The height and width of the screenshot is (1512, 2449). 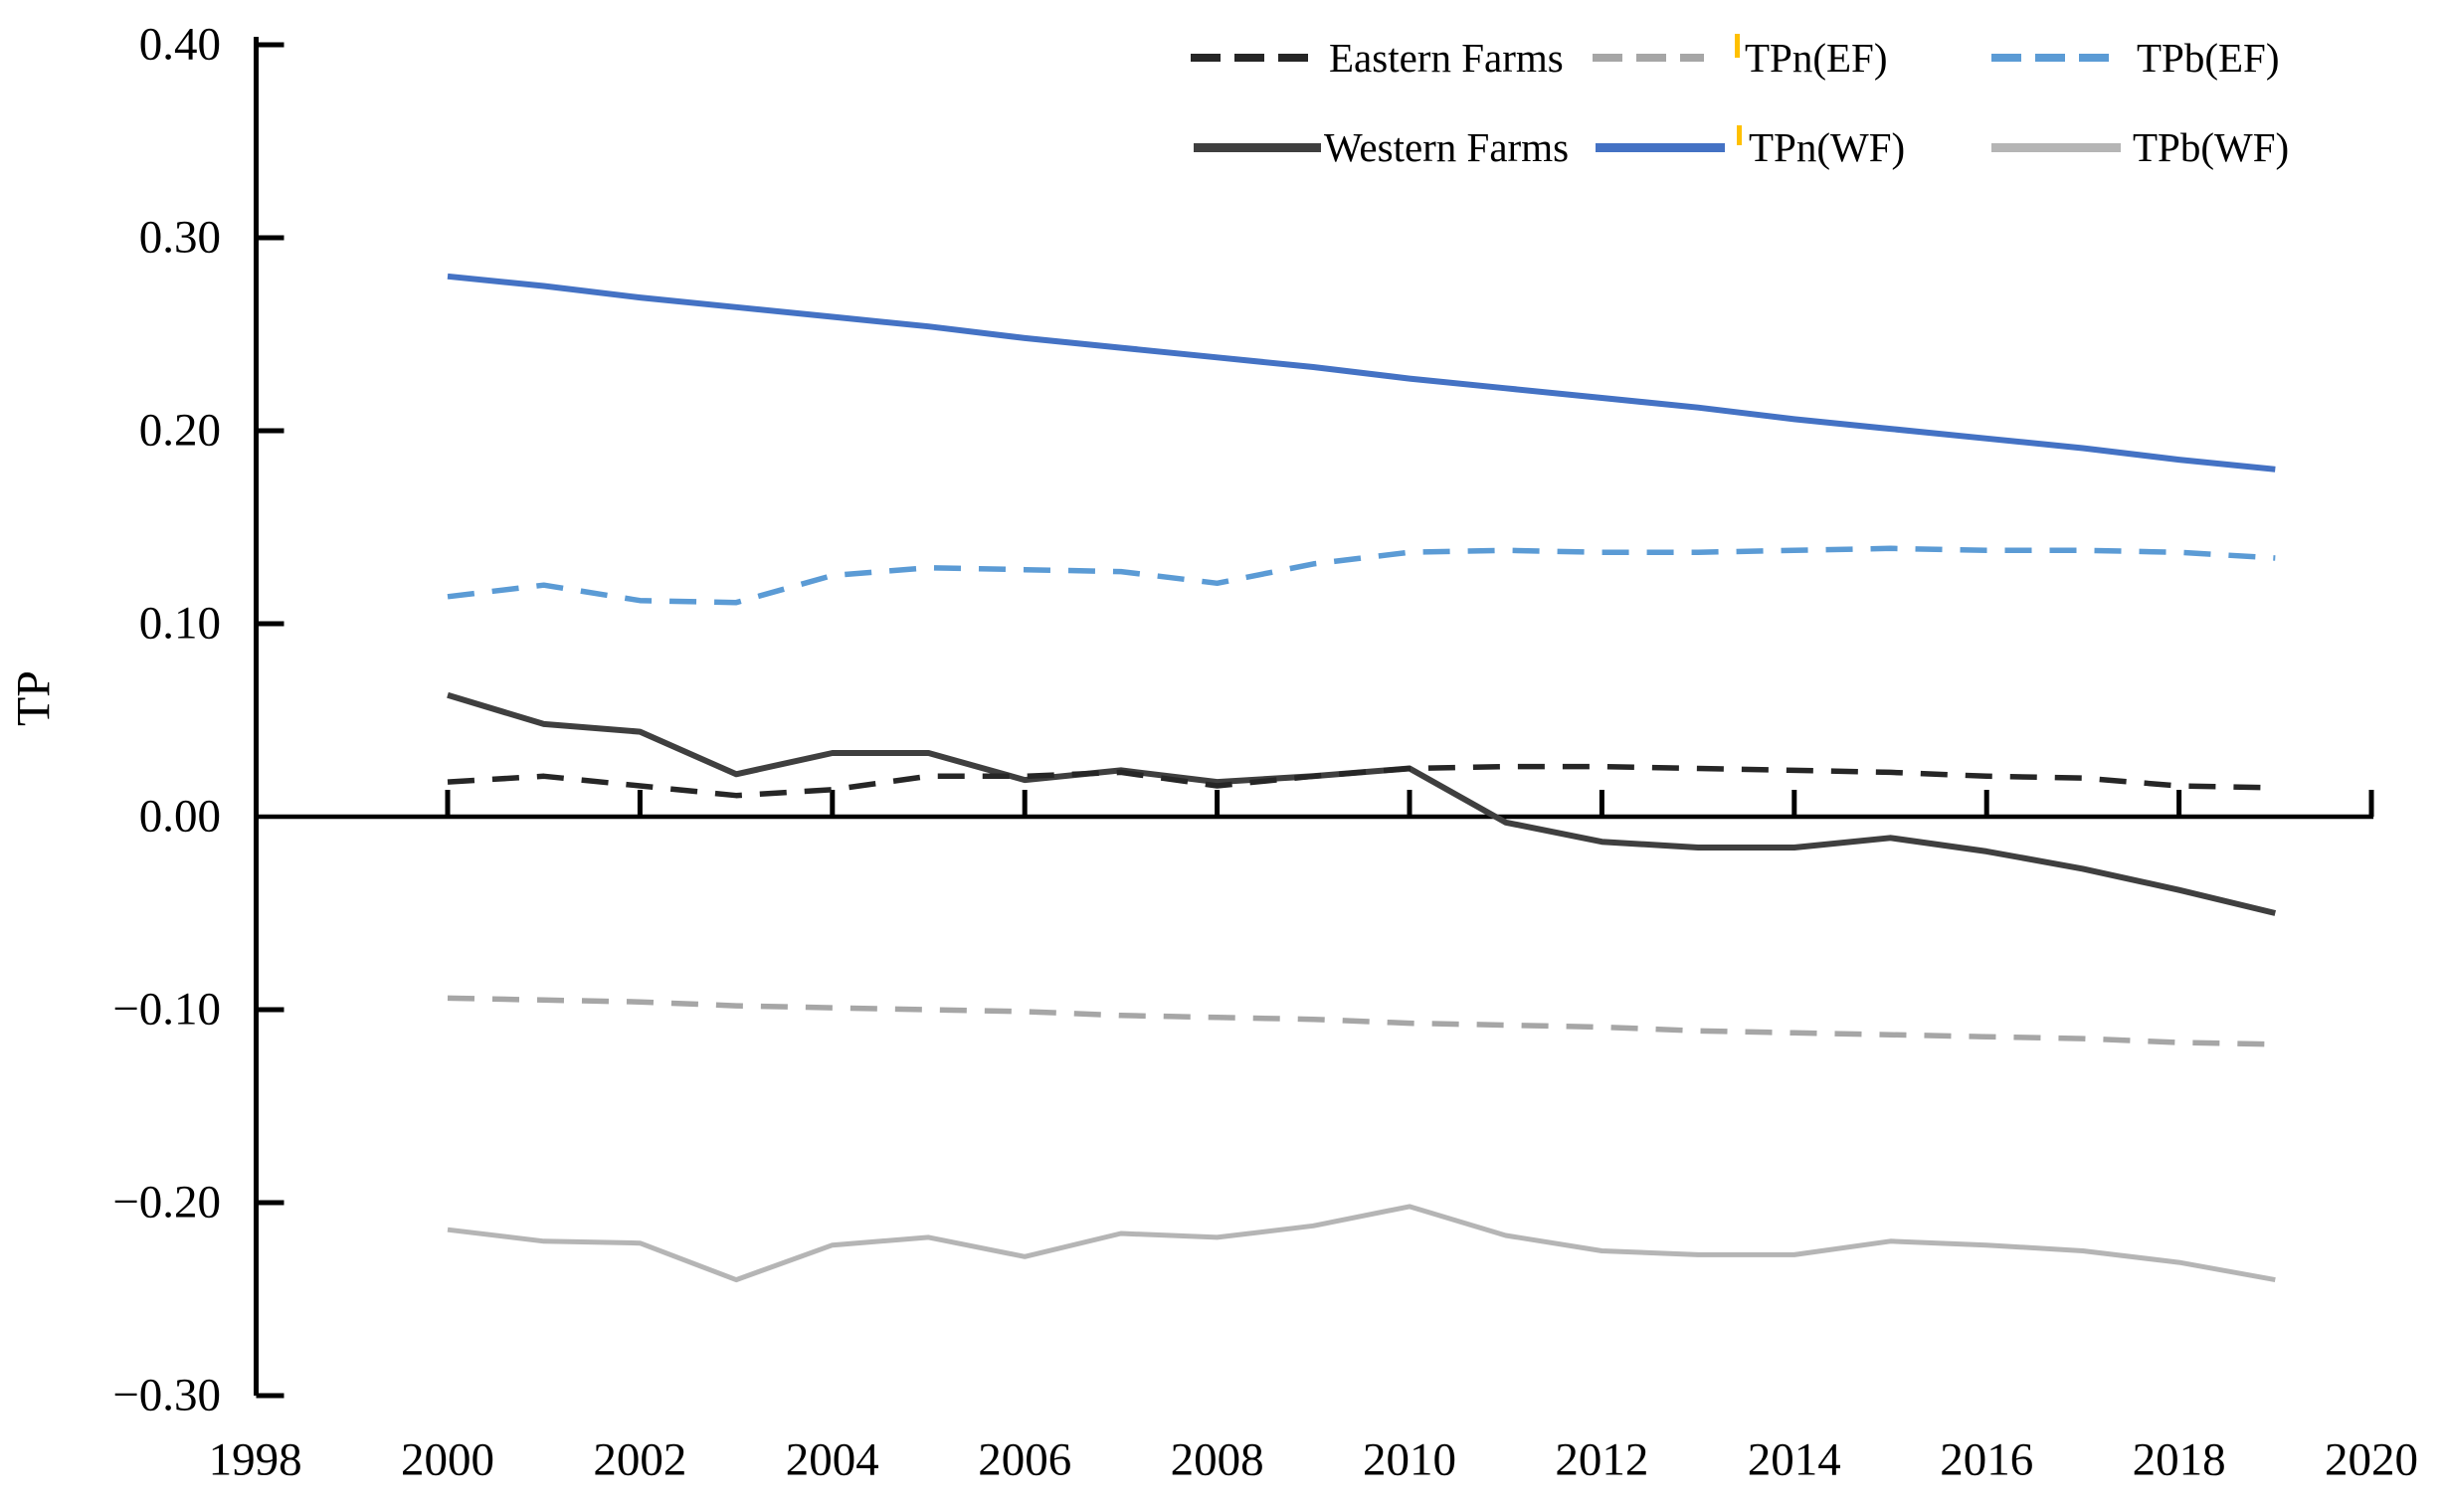 I want to click on x-tick-label: 2018, so click(x=2179, y=1460).